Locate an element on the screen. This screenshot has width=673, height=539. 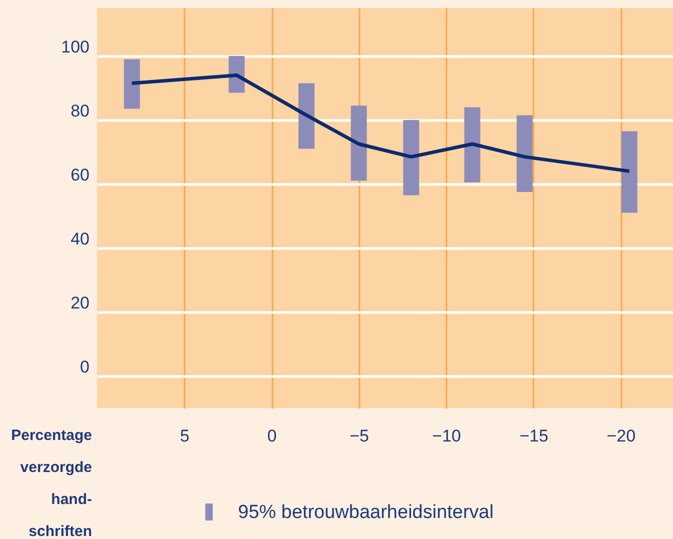
y-tick-label: 40 is located at coordinates (80, 239).